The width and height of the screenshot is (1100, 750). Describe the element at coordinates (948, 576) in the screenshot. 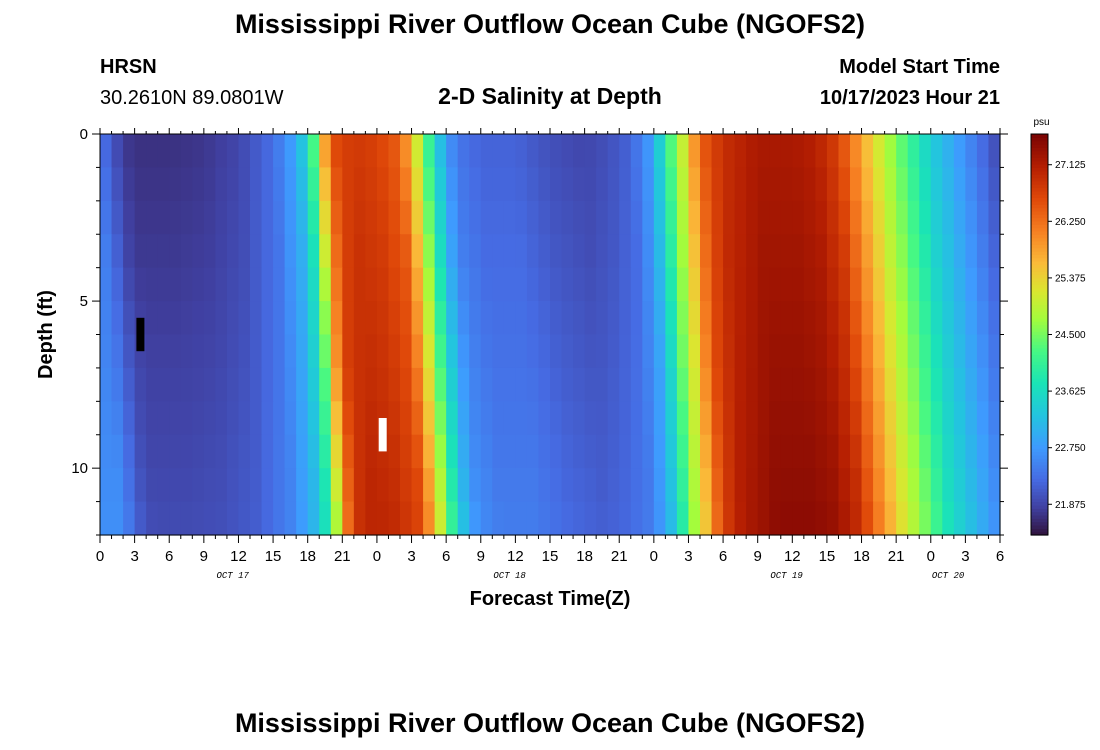

I see `date-label: OCT 20` at that location.